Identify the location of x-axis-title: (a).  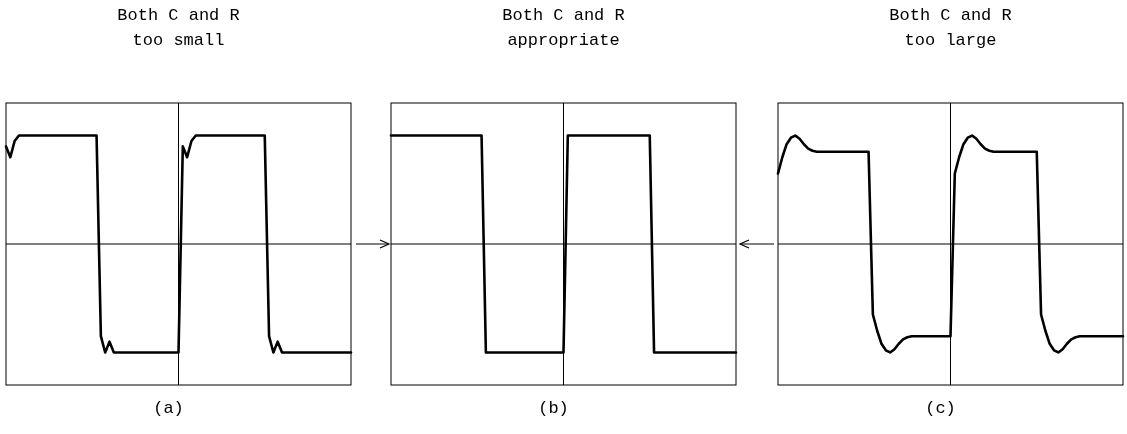
(168, 408).